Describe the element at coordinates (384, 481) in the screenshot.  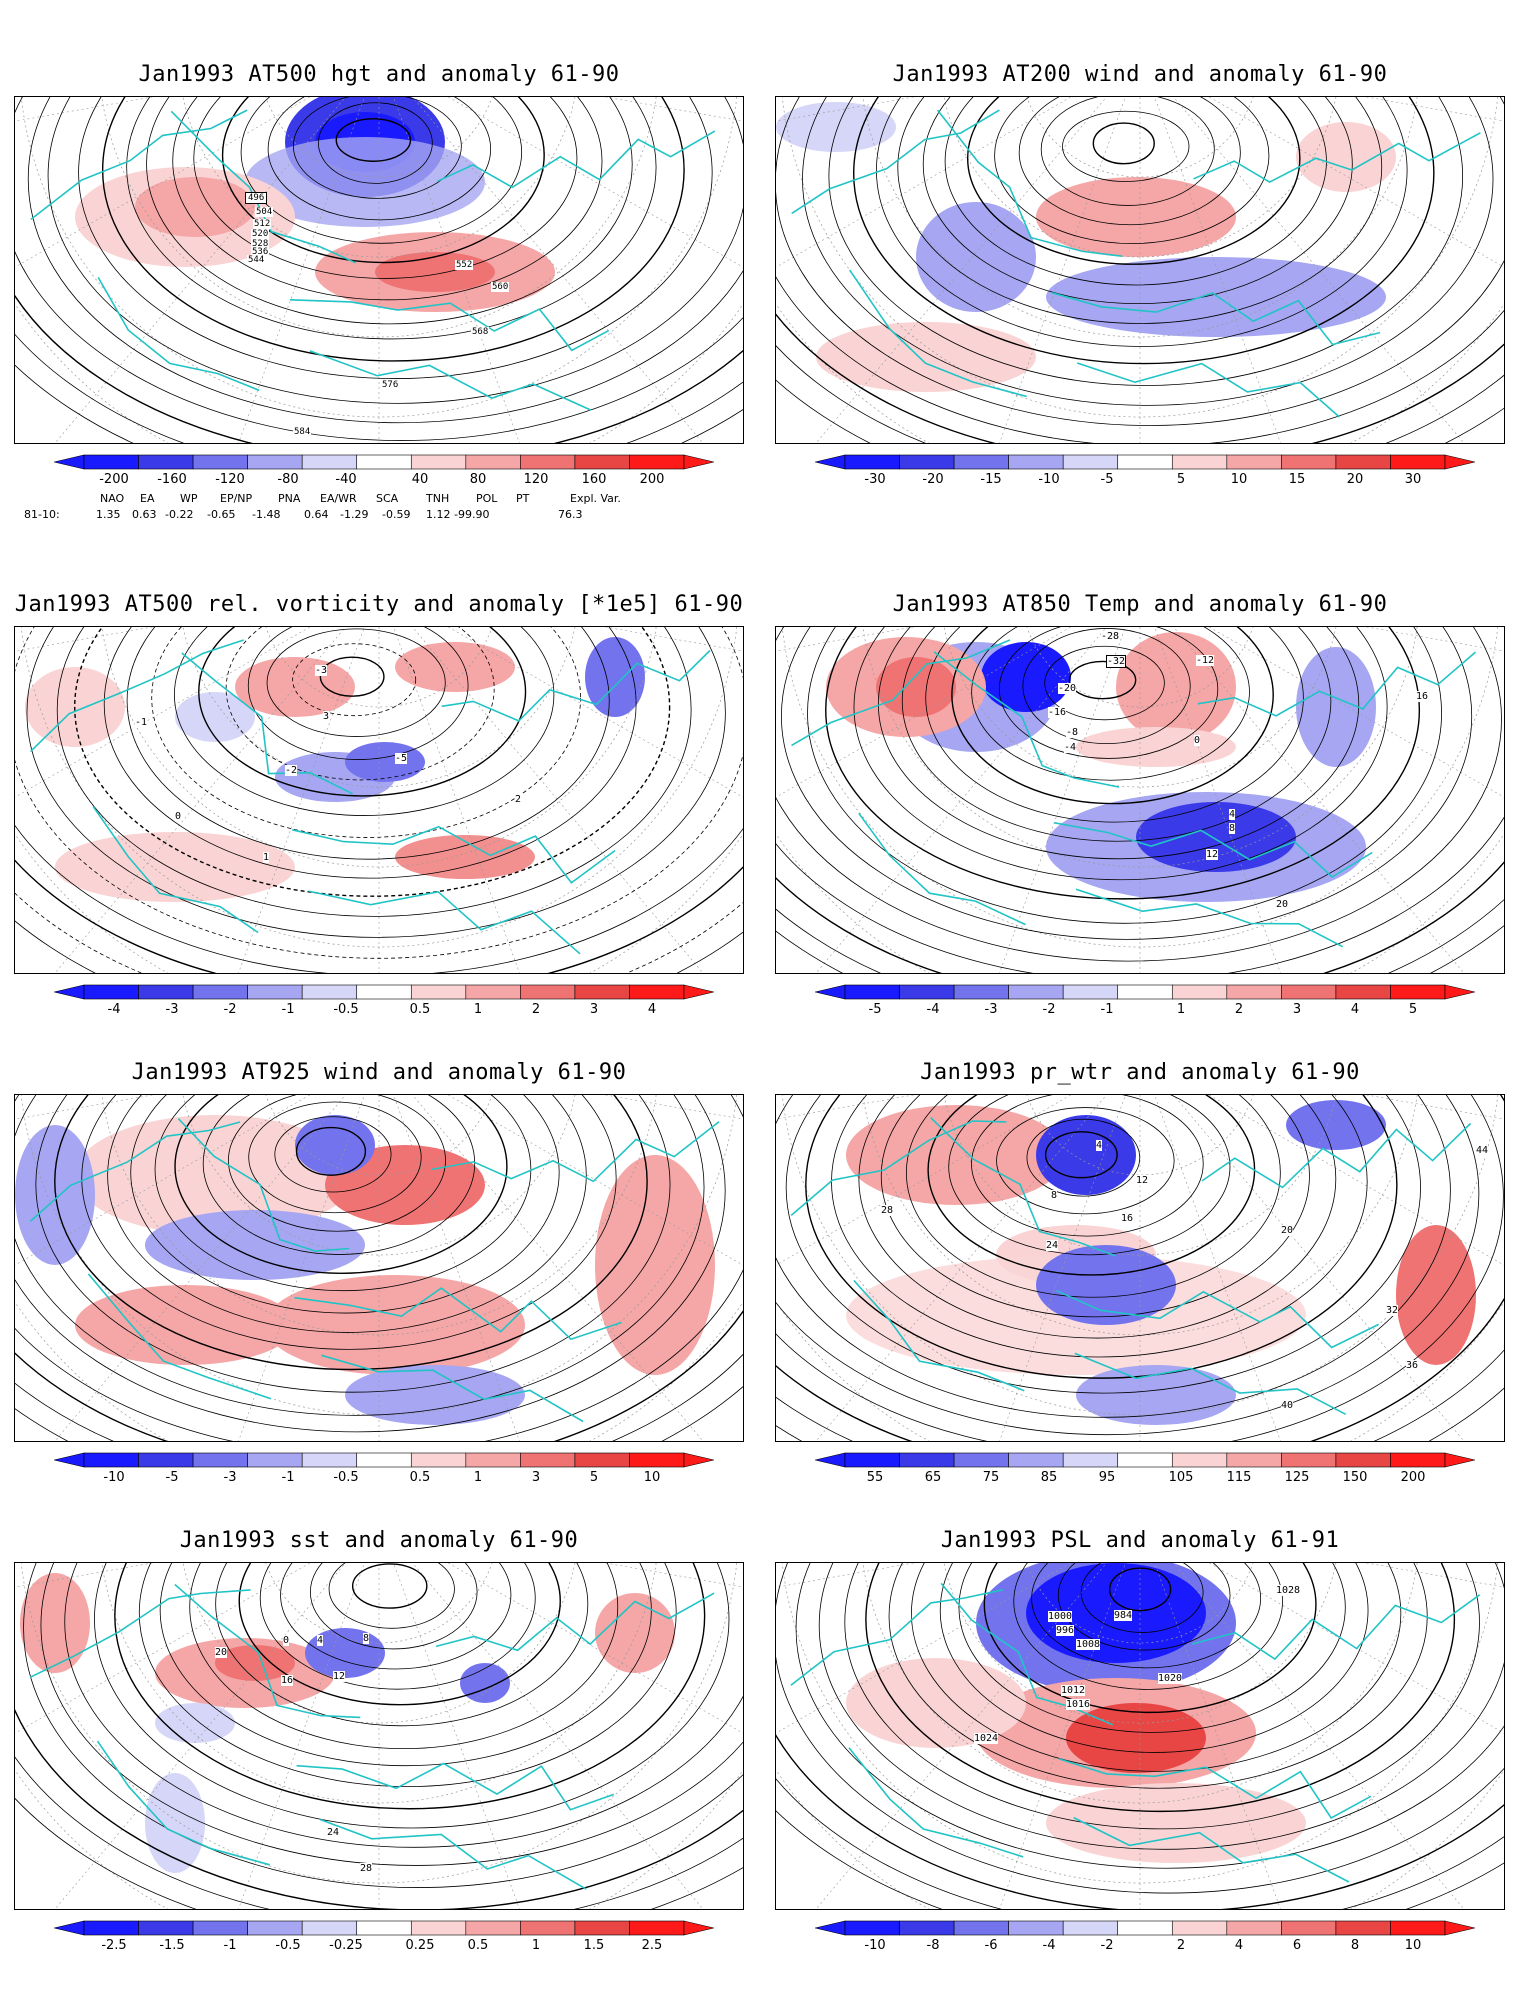
I see `color-legend-labels: -200 -160 -120 -80 -40 40 80 120 160 200` at that location.